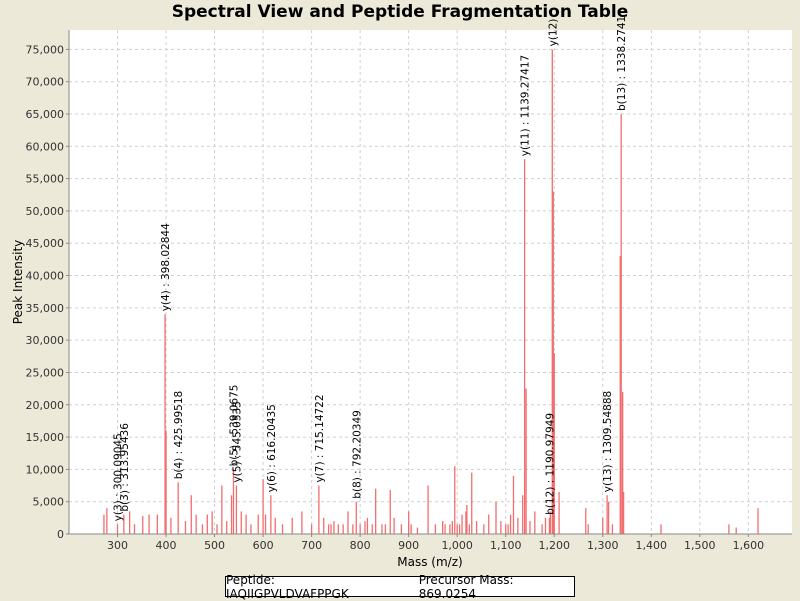  Describe the element at coordinates (603, 545) in the screenshot. I see `x-tick-label: 1,300` at that location.